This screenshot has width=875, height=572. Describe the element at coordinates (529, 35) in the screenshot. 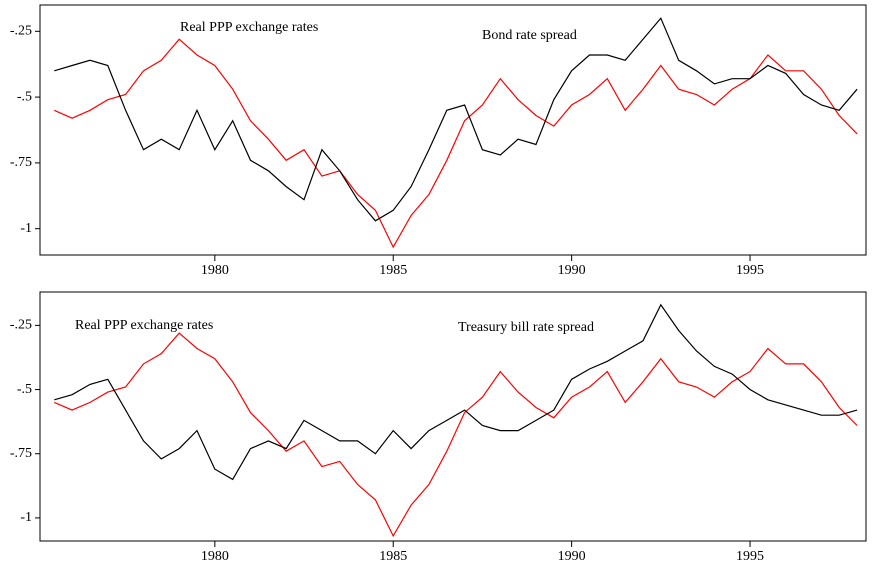

I see `annotation: Bond rate spread` at that location.